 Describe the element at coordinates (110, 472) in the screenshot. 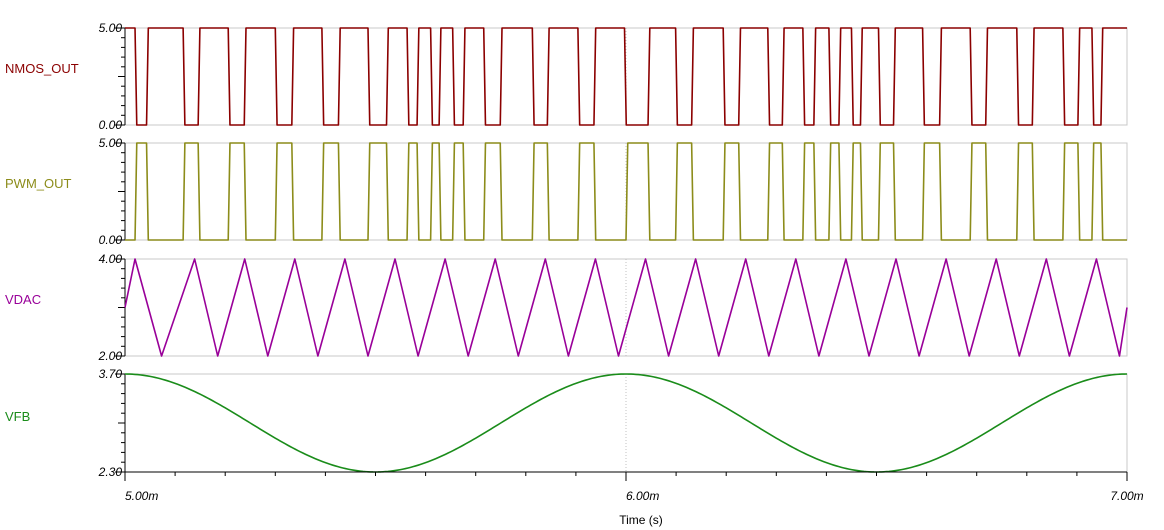

I see `y-tick-label: 2.30` at that location.